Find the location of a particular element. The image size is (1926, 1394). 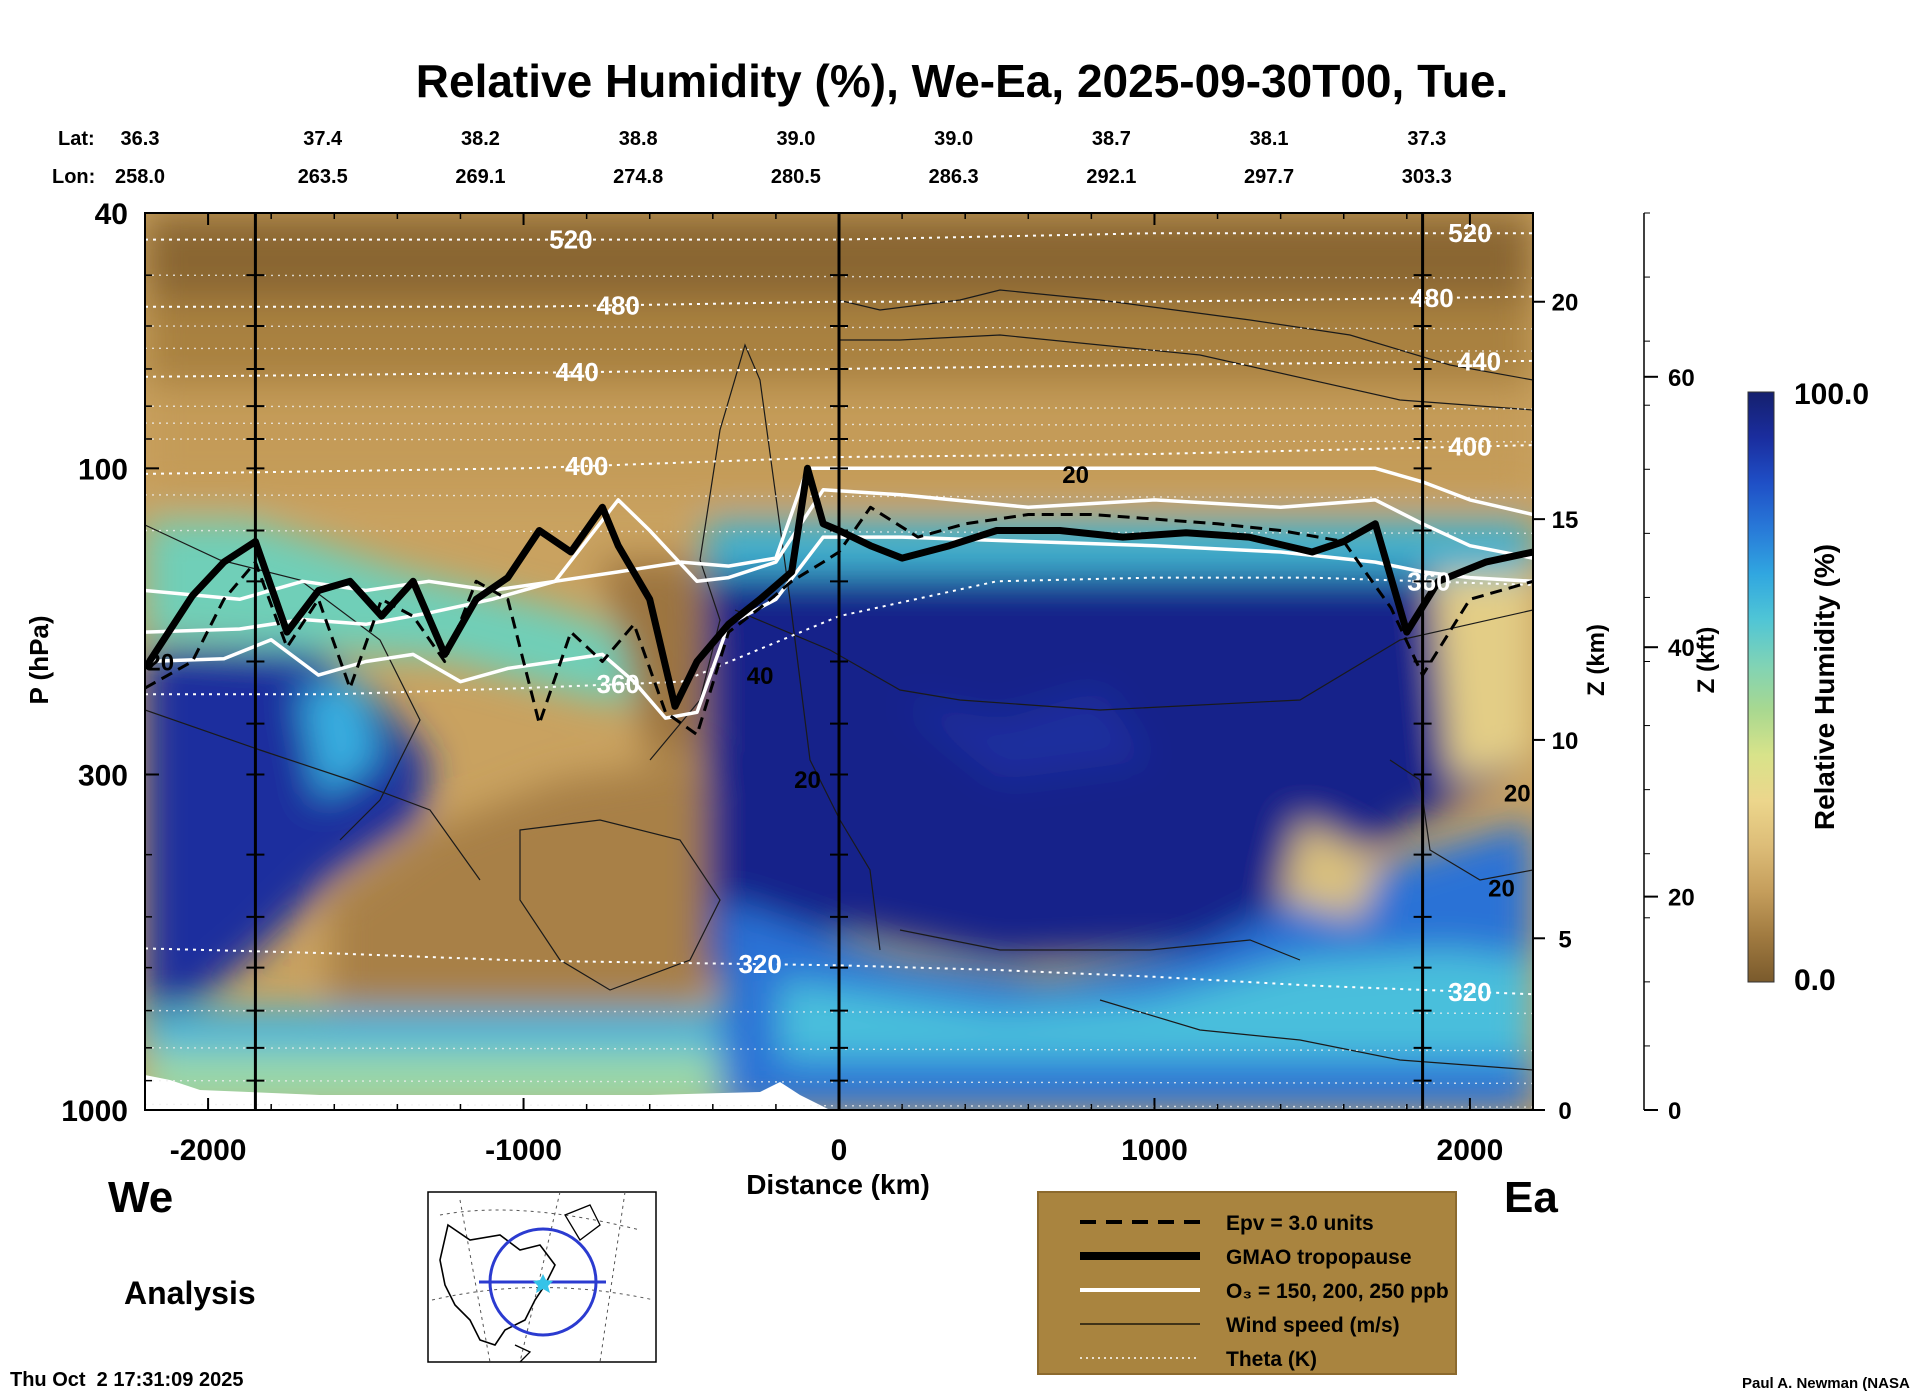

y-tick-label: 300 is located at coordinates (103, 775).